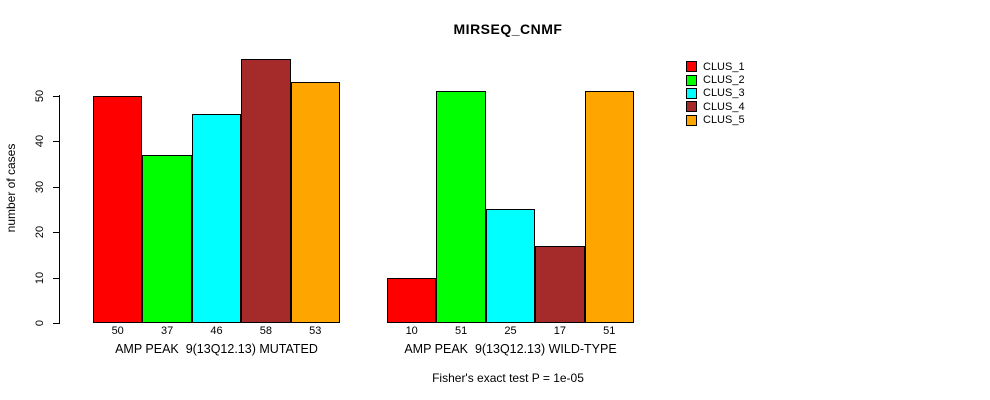 The height and width of the screenshot is (400, 990). I want to click on bar-value-label: 58, so click(265, 331).